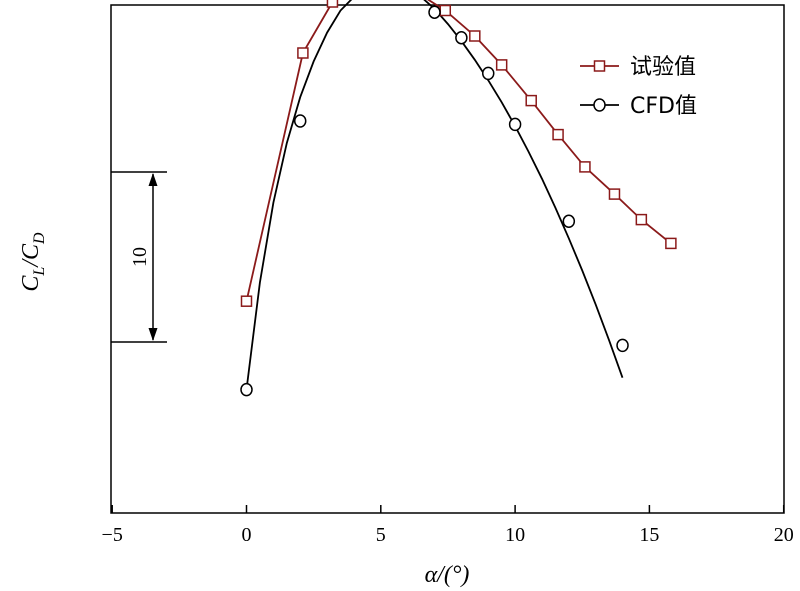  What do you see at coordinates (663, 106) in the screenshot?
I see `legend-label-cfd: CFD值` at bounding box center [663, 106].